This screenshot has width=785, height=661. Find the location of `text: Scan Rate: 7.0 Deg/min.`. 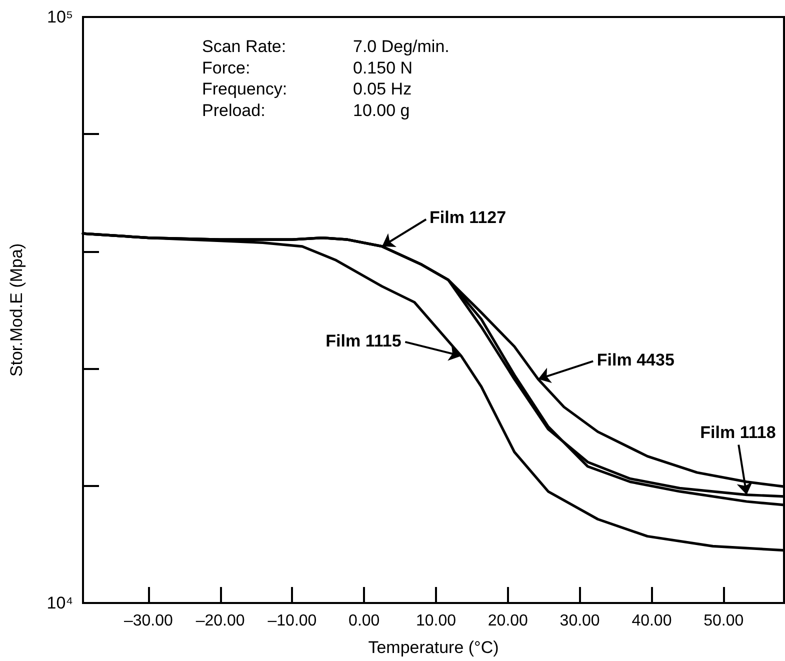

text: Scan Rate: 7.0 Deg/min. is located at coordinates (326, 46).